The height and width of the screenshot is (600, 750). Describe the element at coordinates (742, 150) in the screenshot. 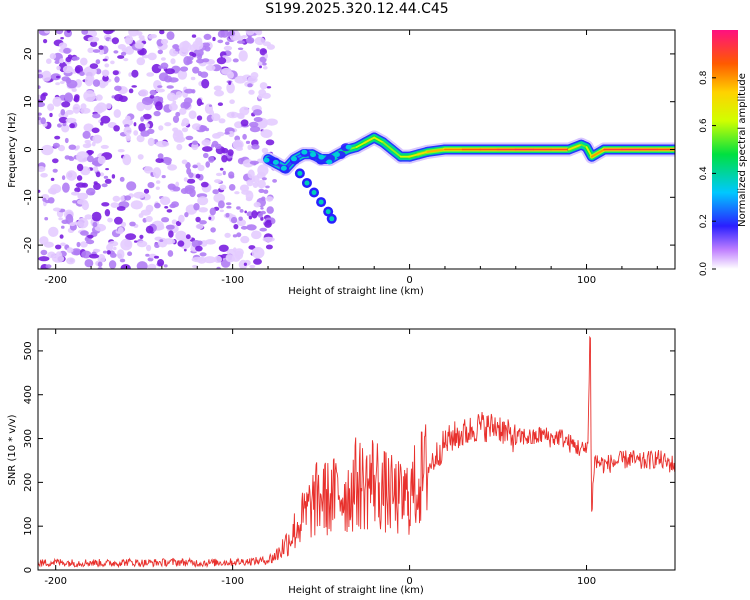

I see `colorbar-label: Normalized spectral amplitude` at that location.